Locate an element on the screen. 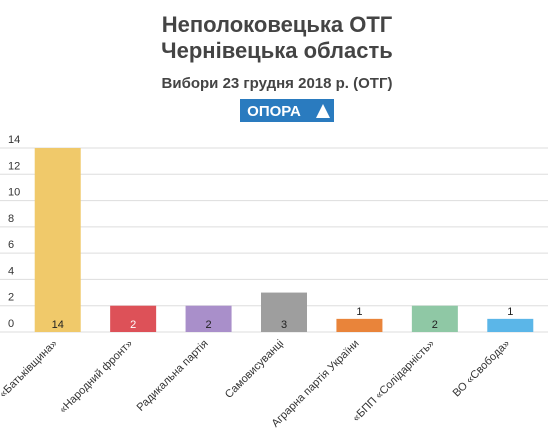 The height and width of the screenshot is (445, 554). chart-subtitle: Вибори 23 грудня 2018 р. (ОТГ) is located at coordinates (277, 83).